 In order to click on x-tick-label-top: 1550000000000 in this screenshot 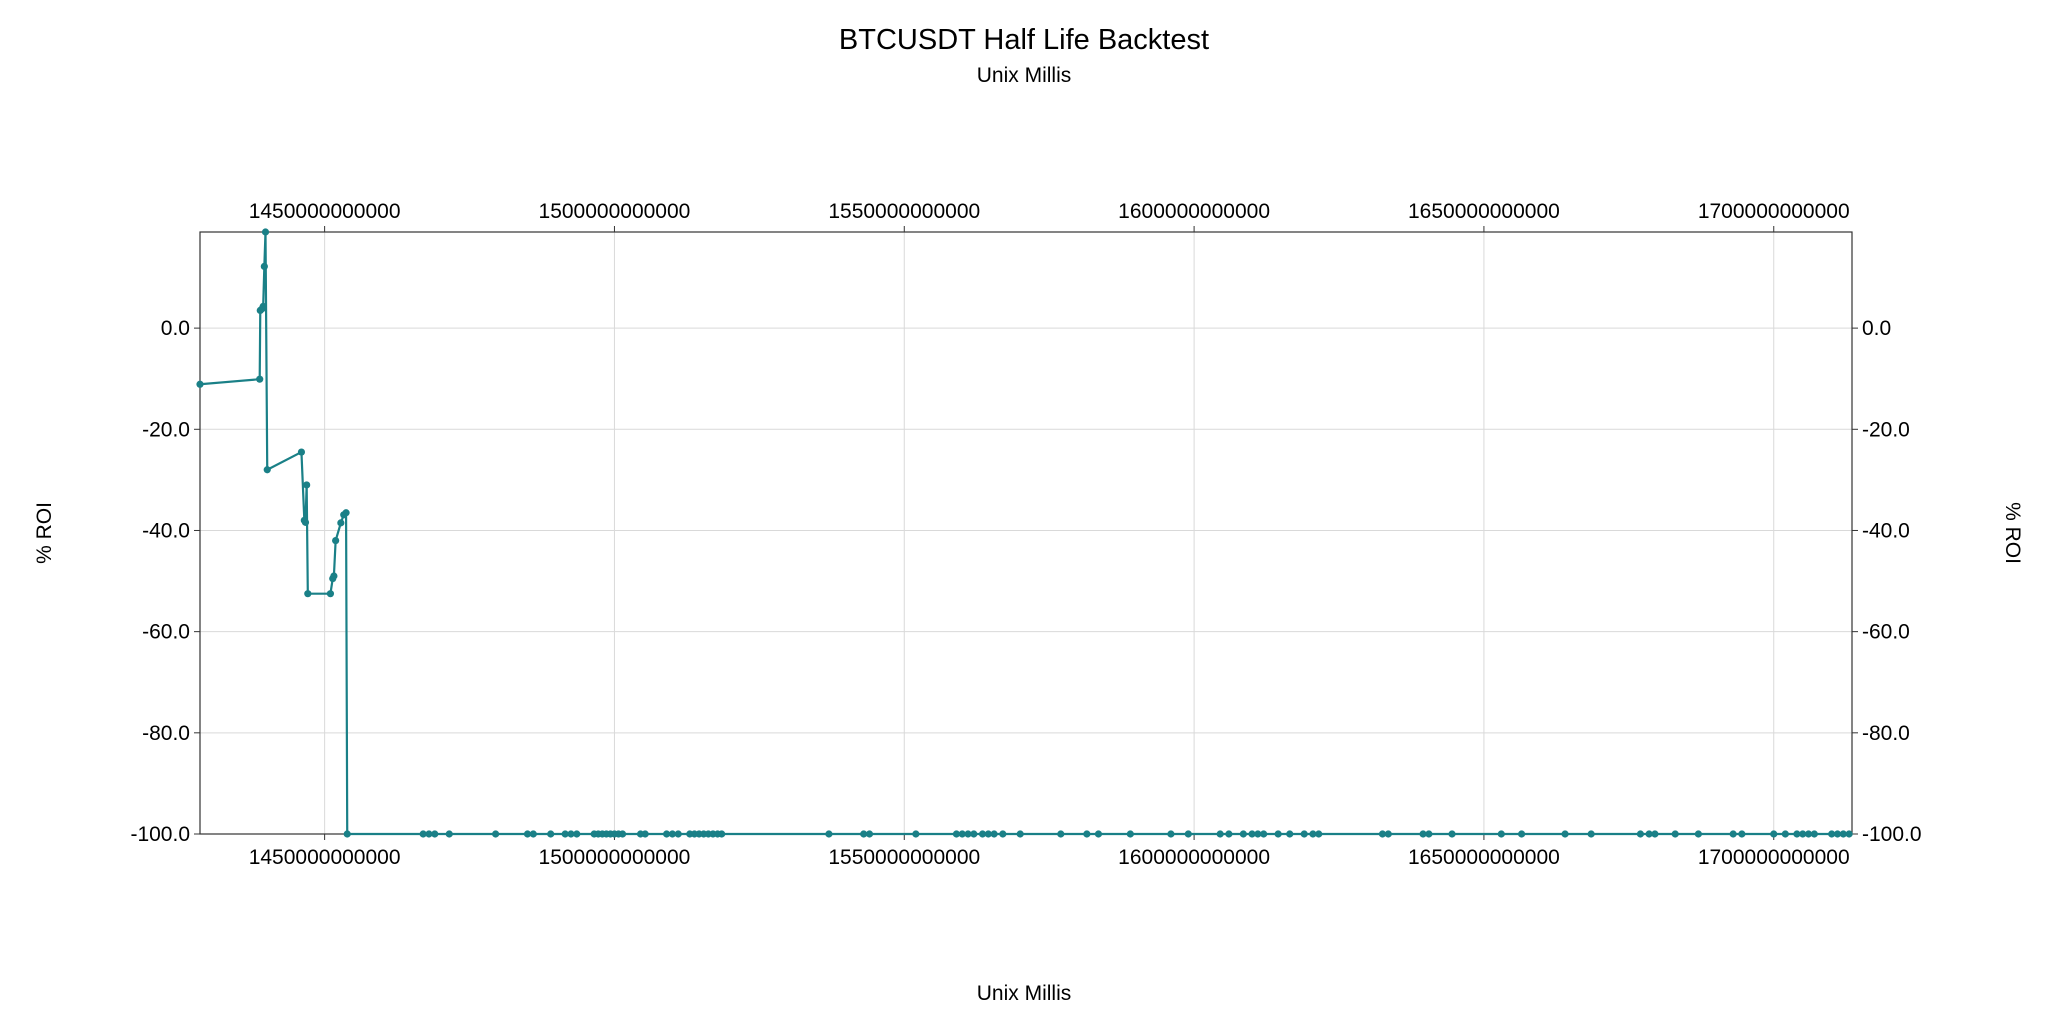, I will do `click(904, 211)`.